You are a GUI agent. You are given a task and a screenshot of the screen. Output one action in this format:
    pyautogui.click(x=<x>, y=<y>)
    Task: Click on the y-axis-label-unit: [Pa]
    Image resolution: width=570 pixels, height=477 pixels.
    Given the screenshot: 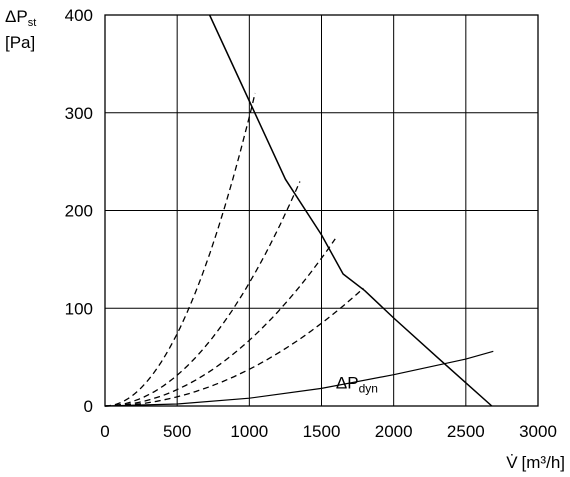 What is the action you would take?
    pyautogui.click(x=20, y=42)
    